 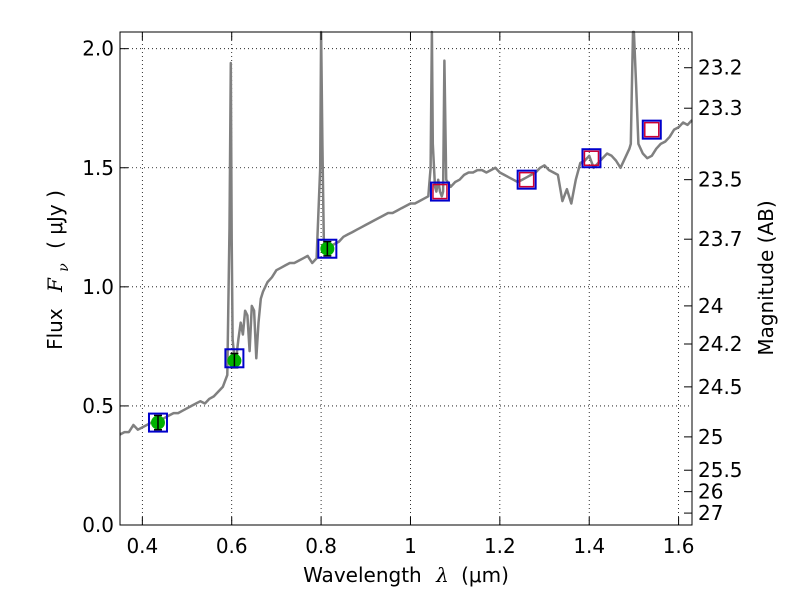 I want to click on mag-tick-label: 25.5, so click(x=720, y=470).